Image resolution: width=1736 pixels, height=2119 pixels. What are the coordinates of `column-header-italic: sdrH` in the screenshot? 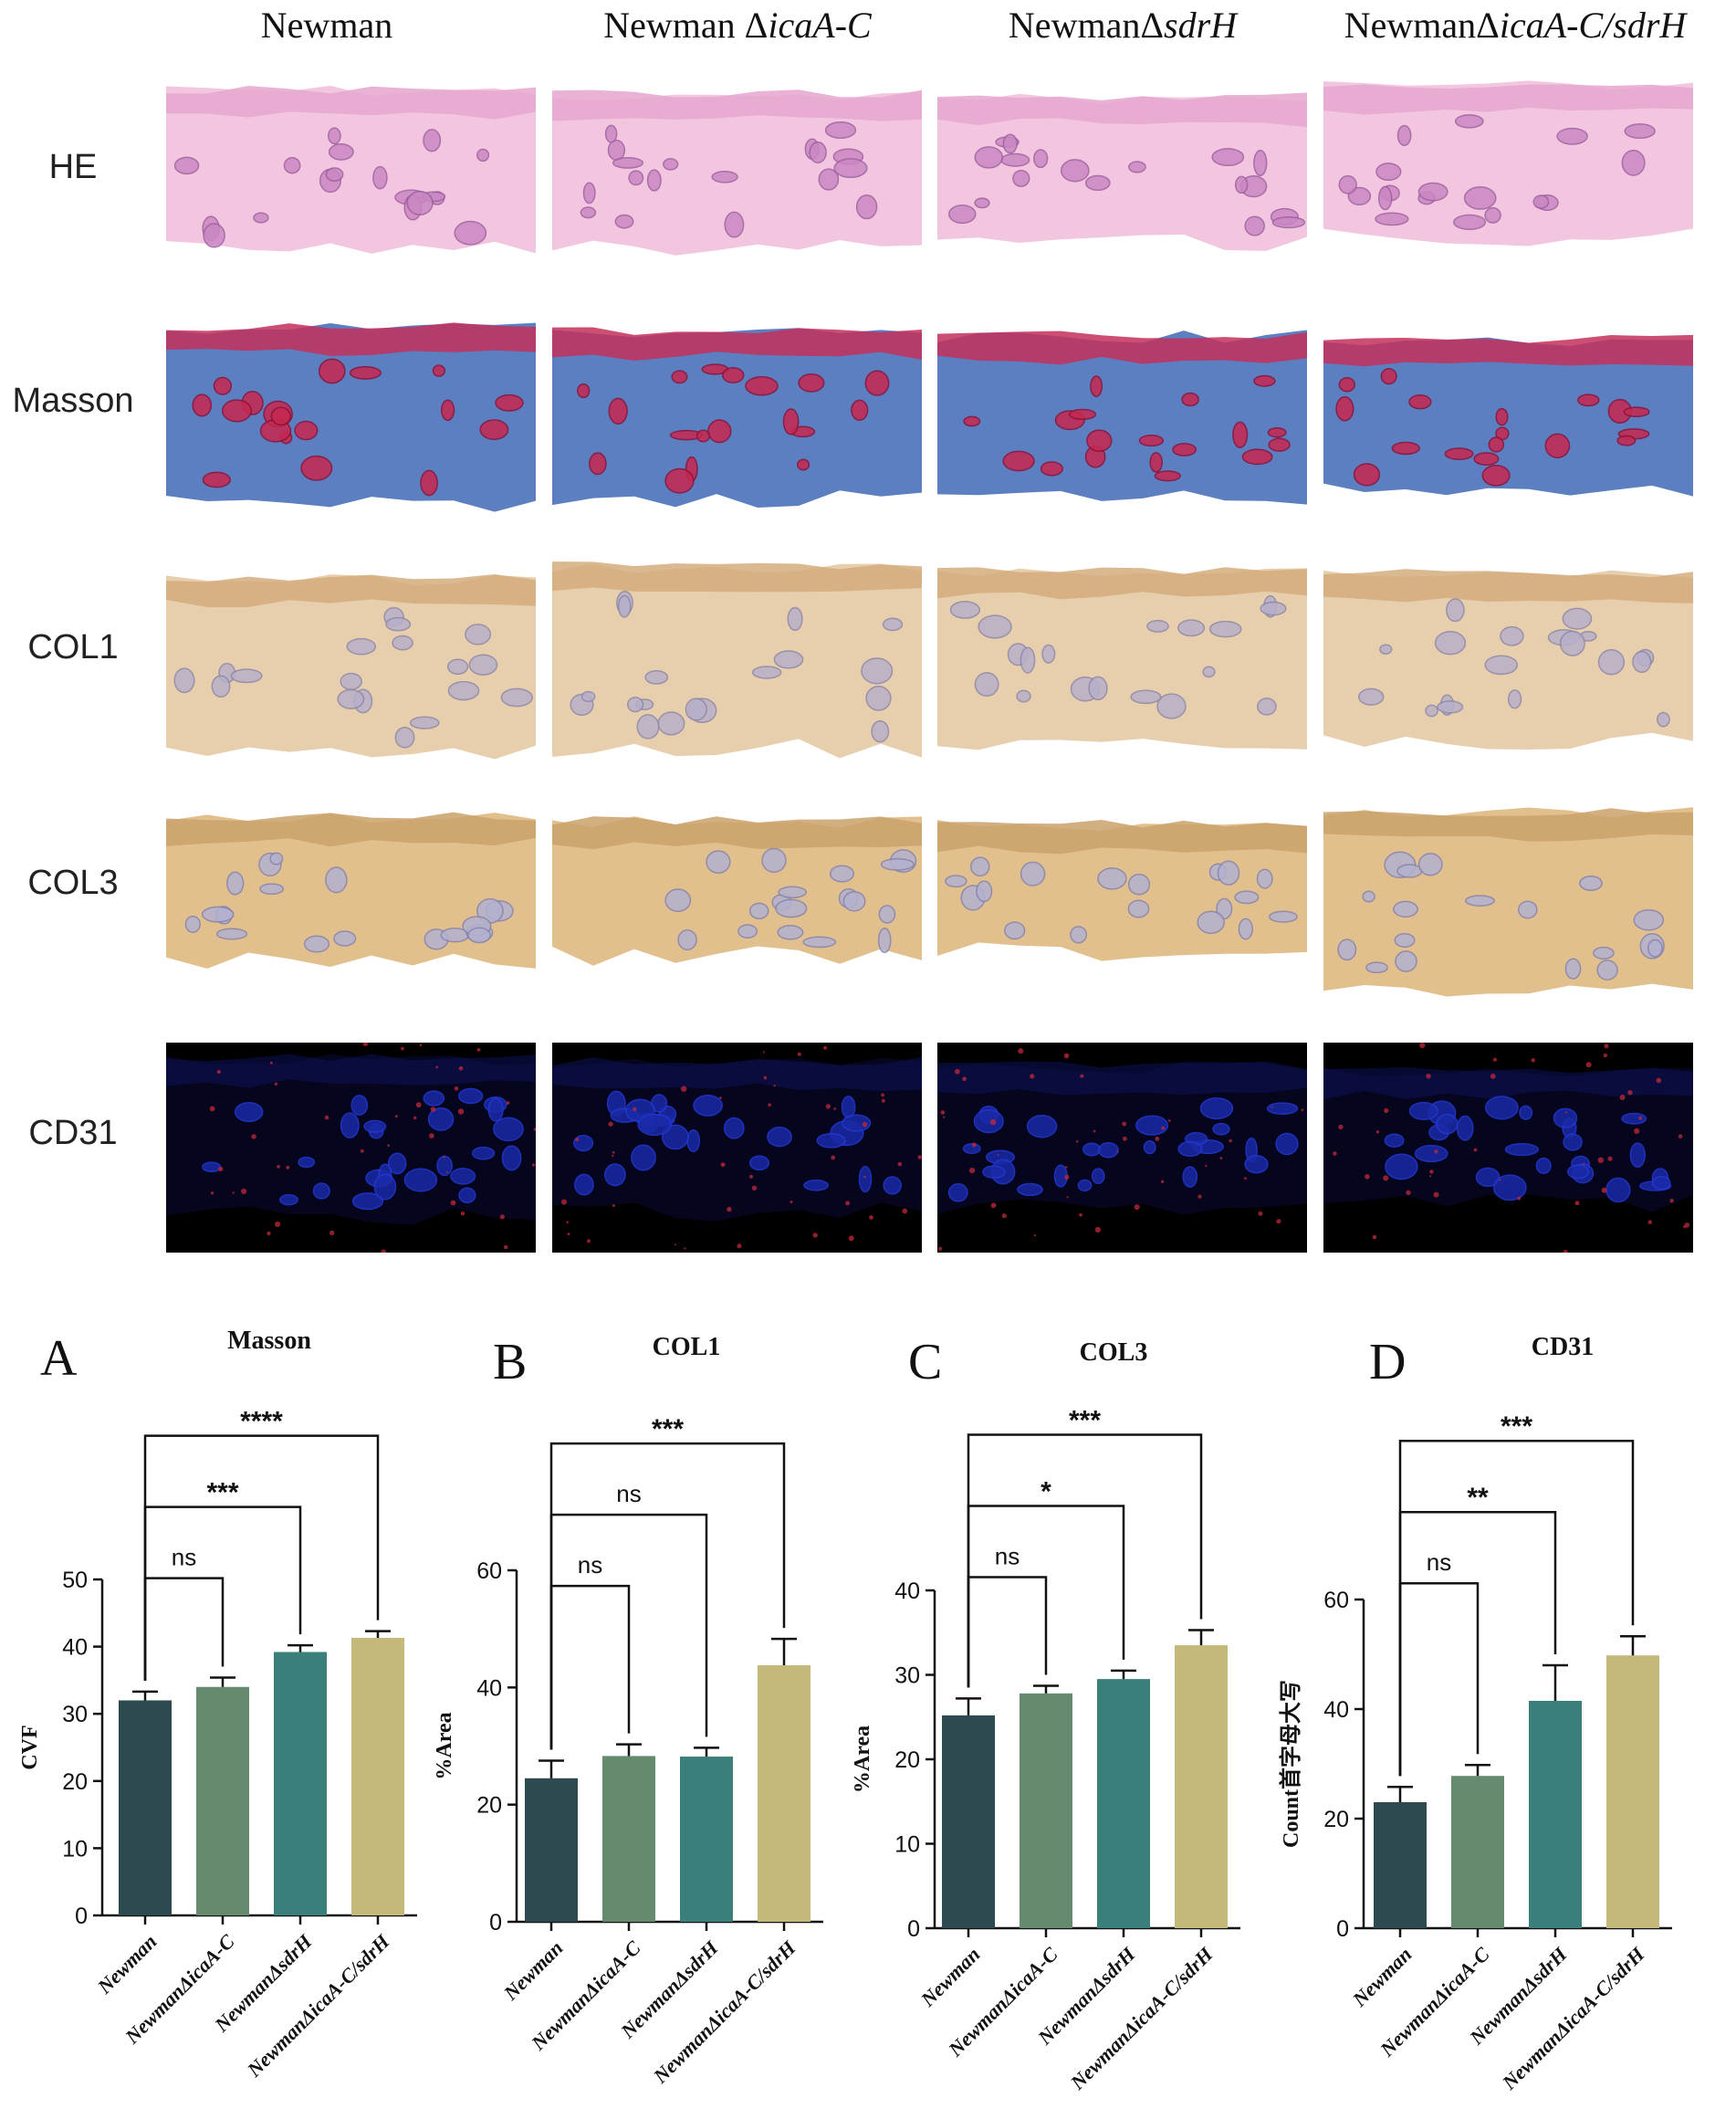 It's located at (1201, 25).